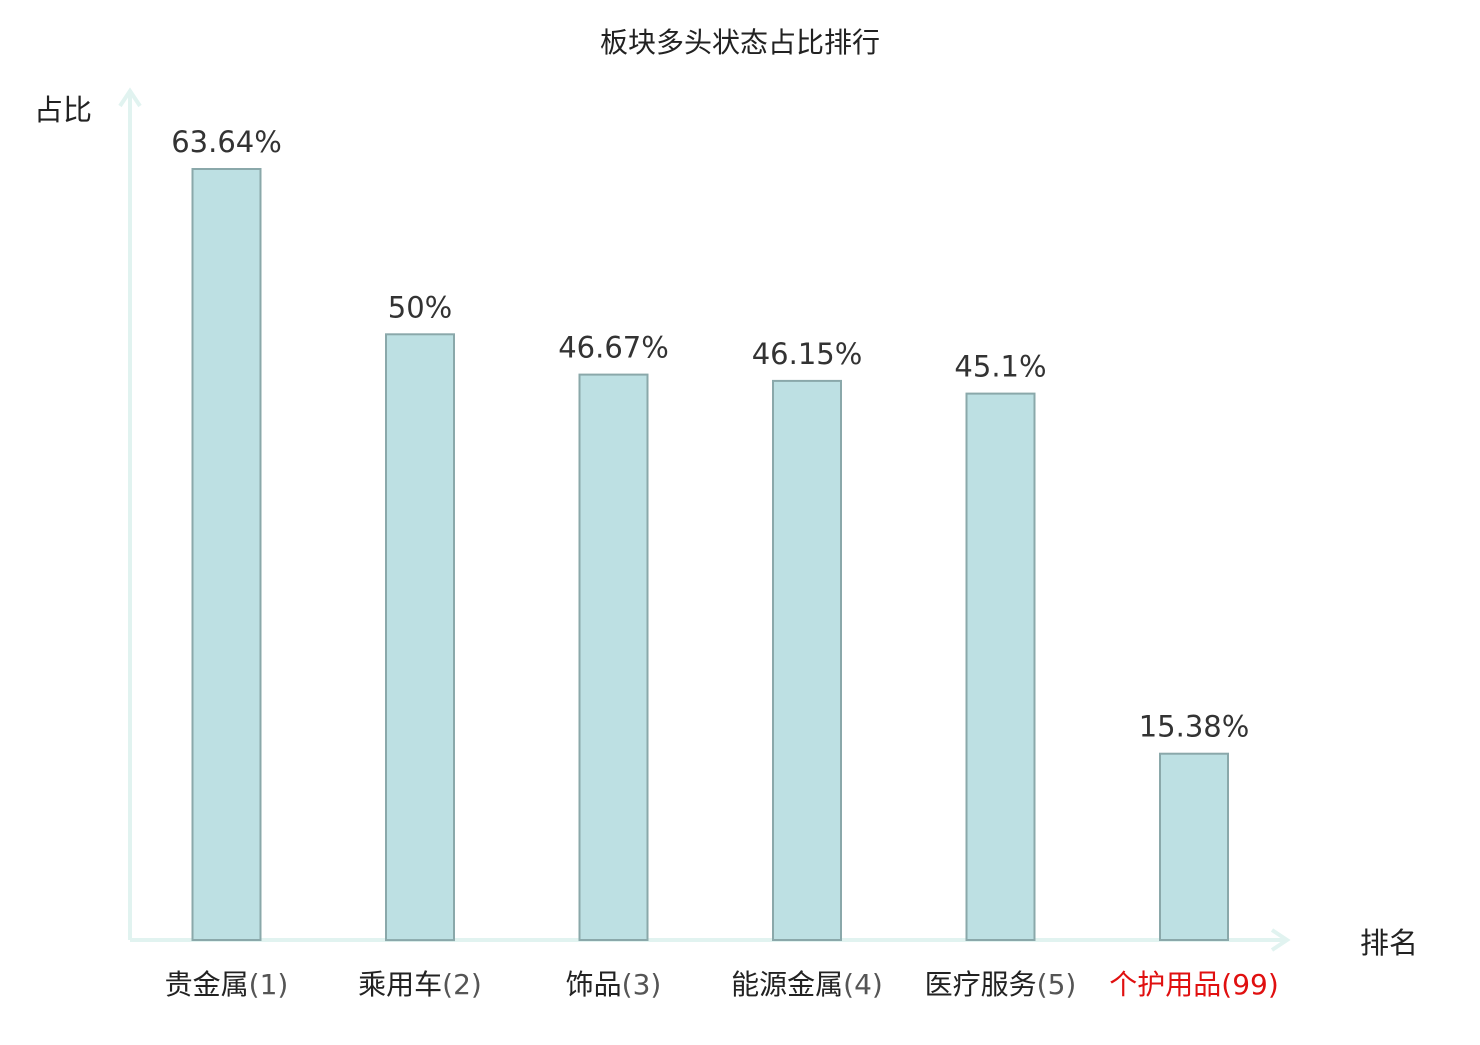 The image size is (1480, 1045). I want to click on bar-value-label: 50%, so click(420, 307).